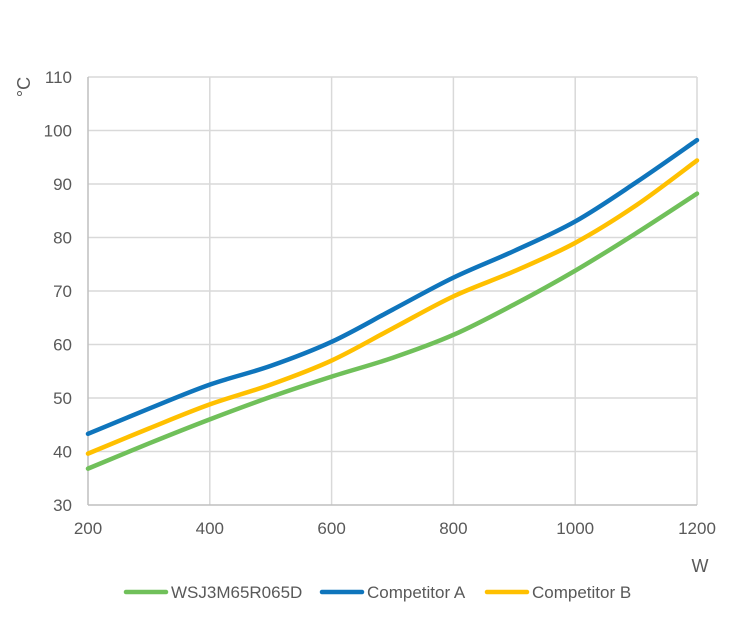 The height and width of the screenshot is (632, 741). What do you see at coordinates (581, 592) in the screenshot?
I see `legend-label-2: Competitor B` at bounding box center [581, 592].